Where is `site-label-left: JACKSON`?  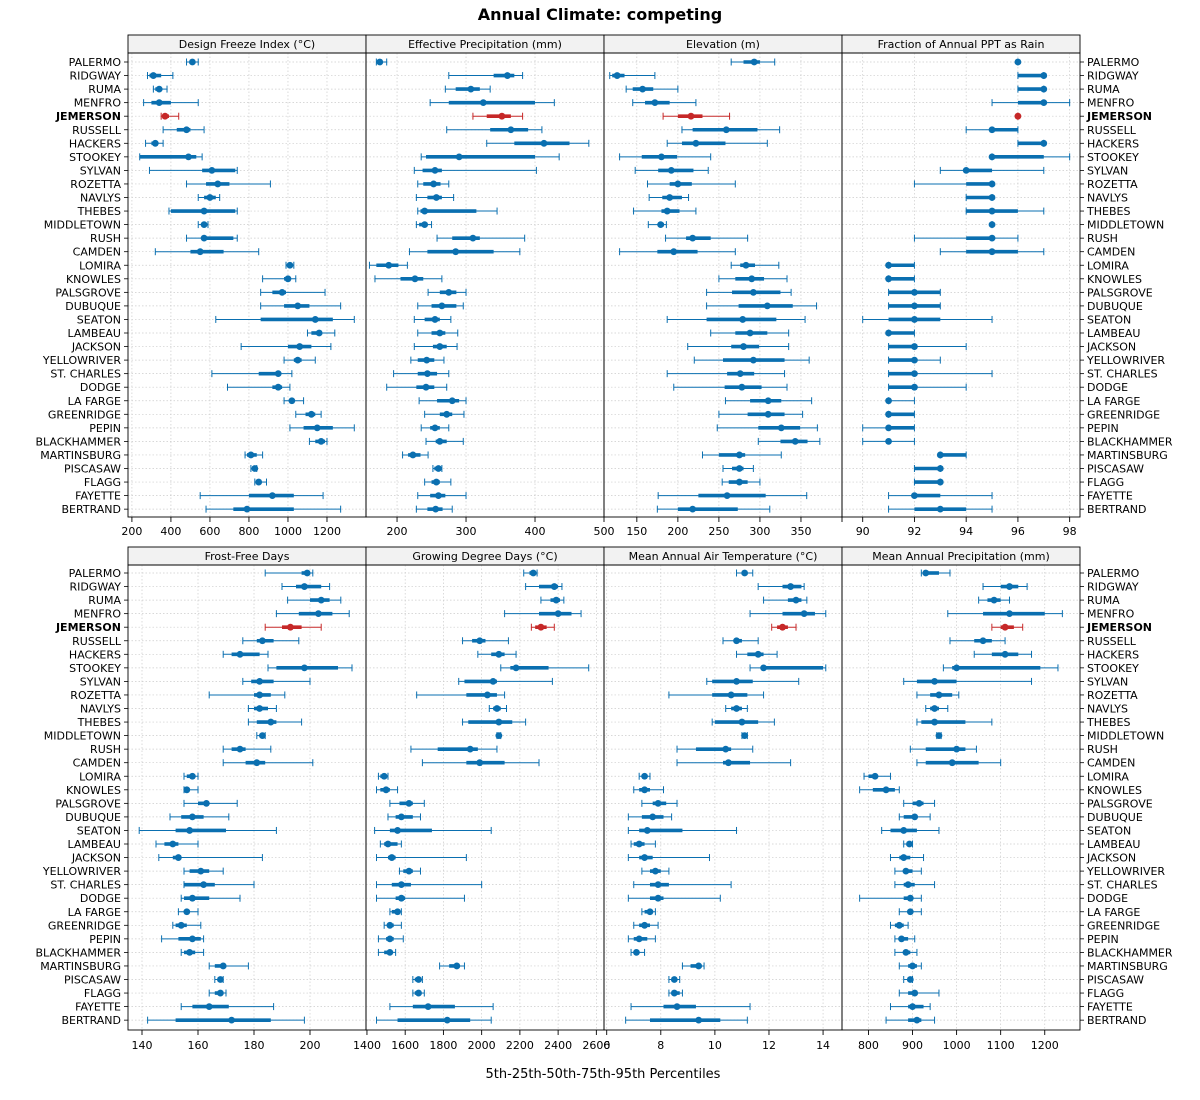 site-label-left: JACKSON is located at coordinates (96, 858).